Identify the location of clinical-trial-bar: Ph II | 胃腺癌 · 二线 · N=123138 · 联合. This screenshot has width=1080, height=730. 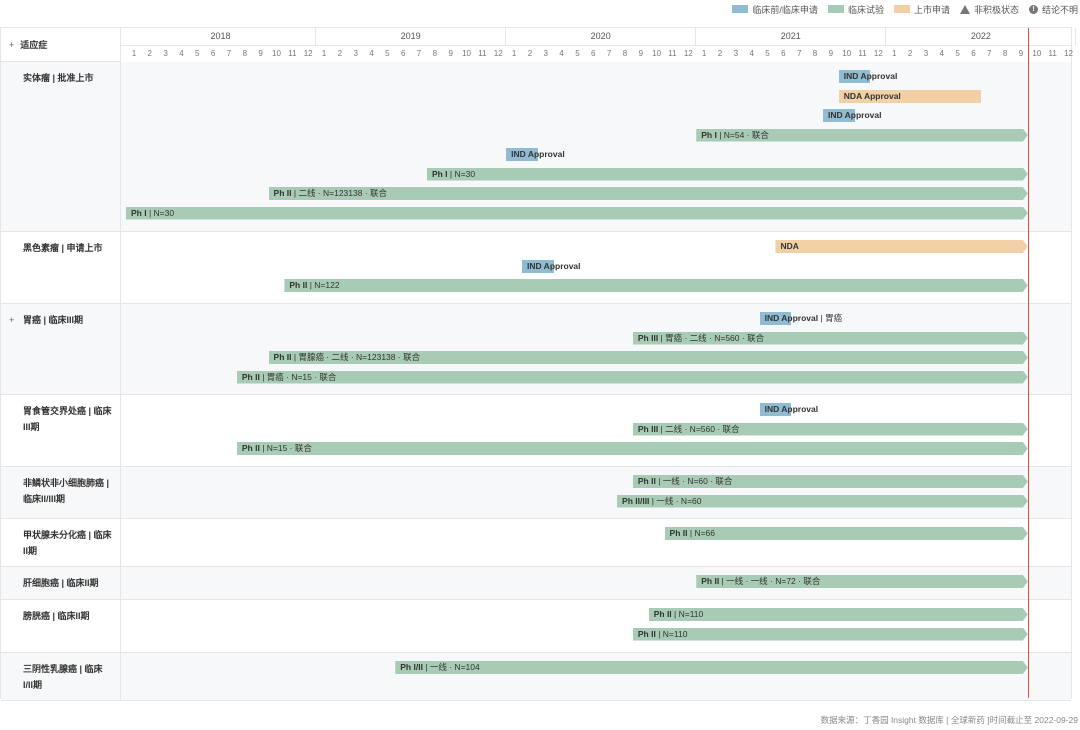
(648, 357).